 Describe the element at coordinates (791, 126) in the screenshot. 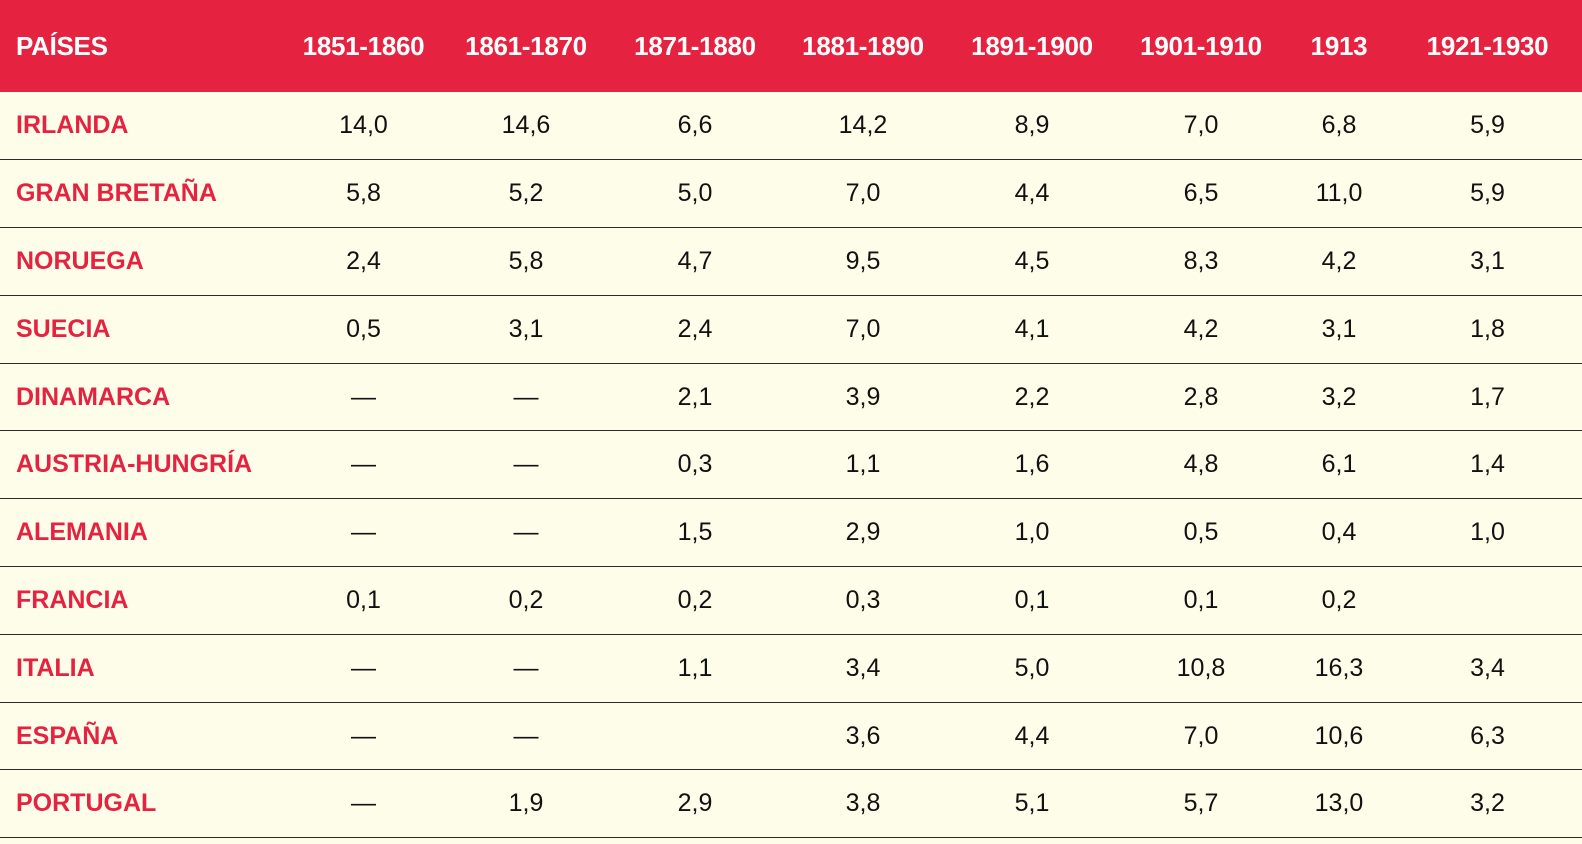

I see `table-row: IRLANDA 14,0 14,6 6,6 14,2 8,9 7,0 6,8 5,9` at that location.